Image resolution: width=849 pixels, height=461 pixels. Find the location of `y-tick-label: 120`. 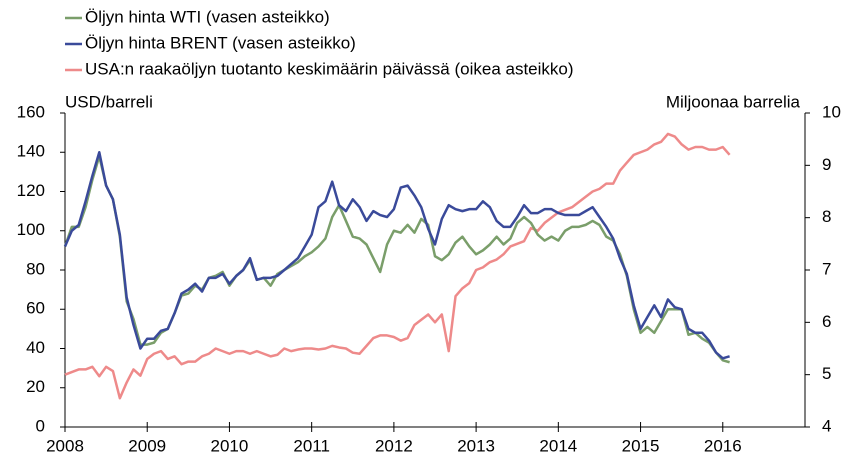

y-tick-label: 120 is located at coordinates (31, 190).